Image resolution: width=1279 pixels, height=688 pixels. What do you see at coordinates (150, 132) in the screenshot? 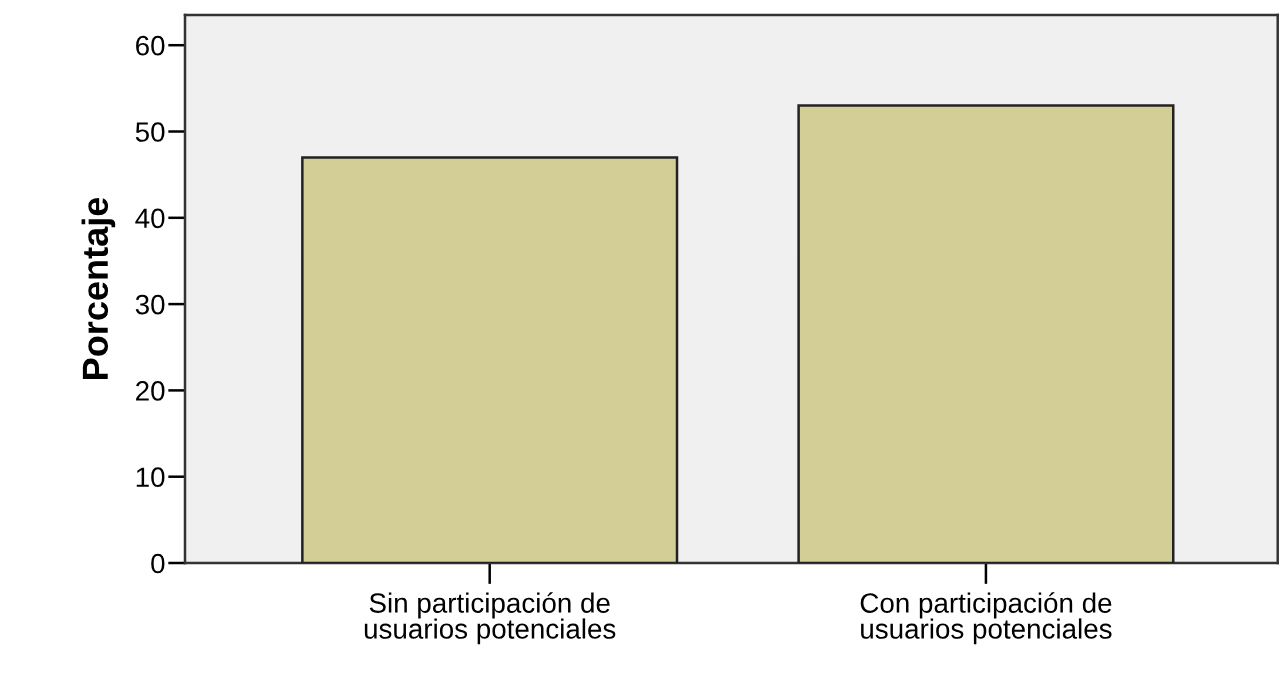
I see `y-tick-label: 50` at bounding box center [150, 132].